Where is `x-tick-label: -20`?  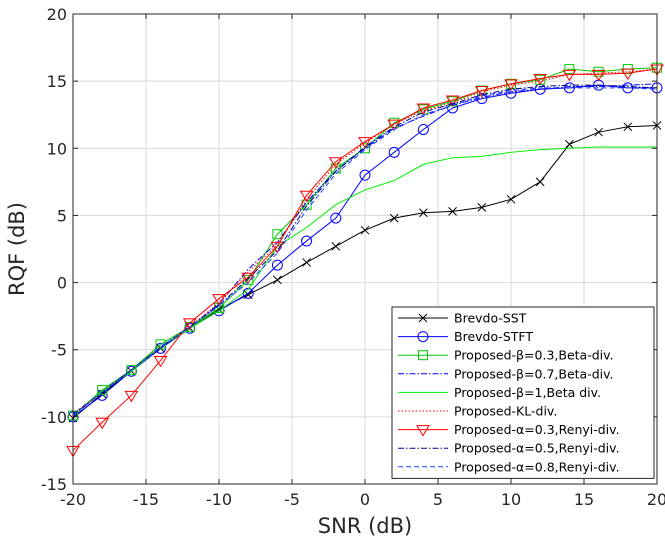 x-tick-label: -20 is located at coordinates (73, 499).